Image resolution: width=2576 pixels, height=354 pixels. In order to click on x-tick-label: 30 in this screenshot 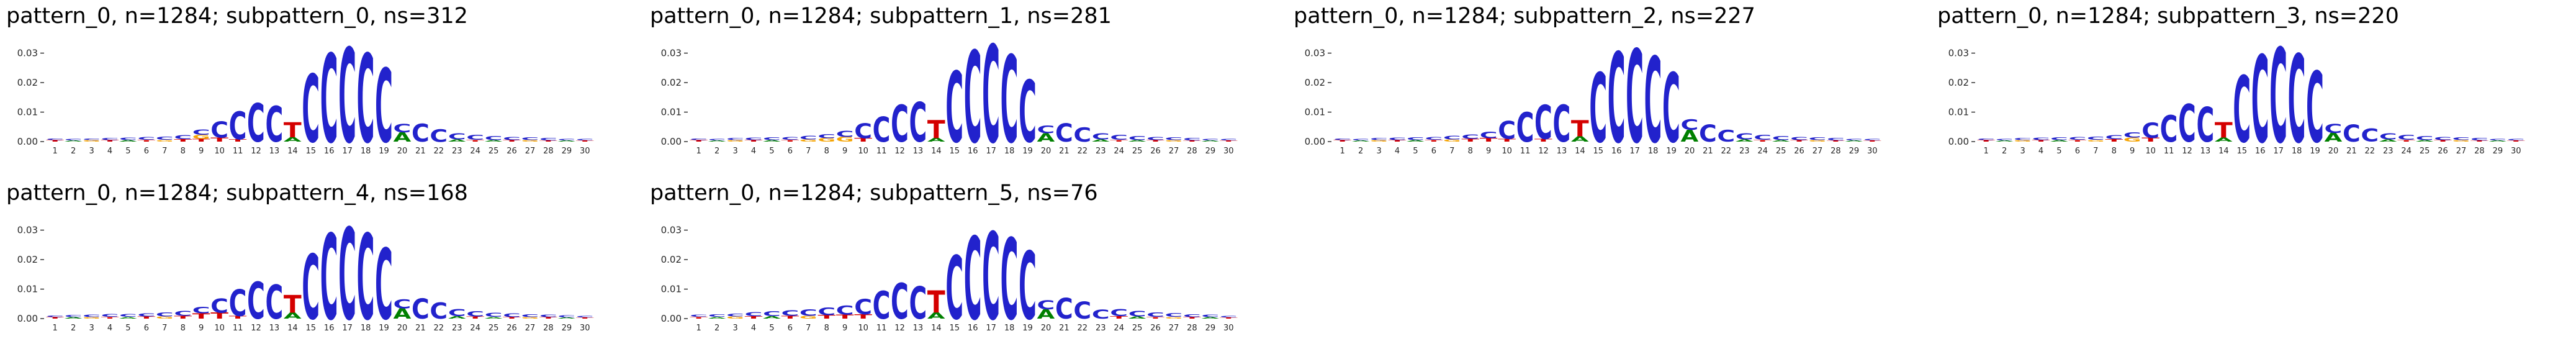, I will do `click(1228, 151)`.